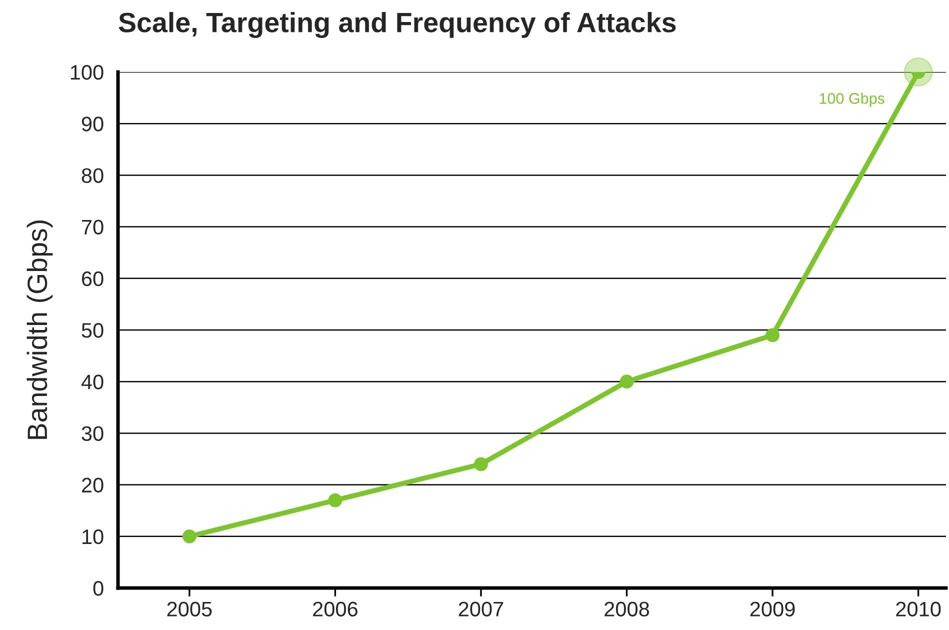  What do you see at coordinates (92, 382) in the screenshot?
I see `y-tick-label: 40` at bounding box center [92, 382].